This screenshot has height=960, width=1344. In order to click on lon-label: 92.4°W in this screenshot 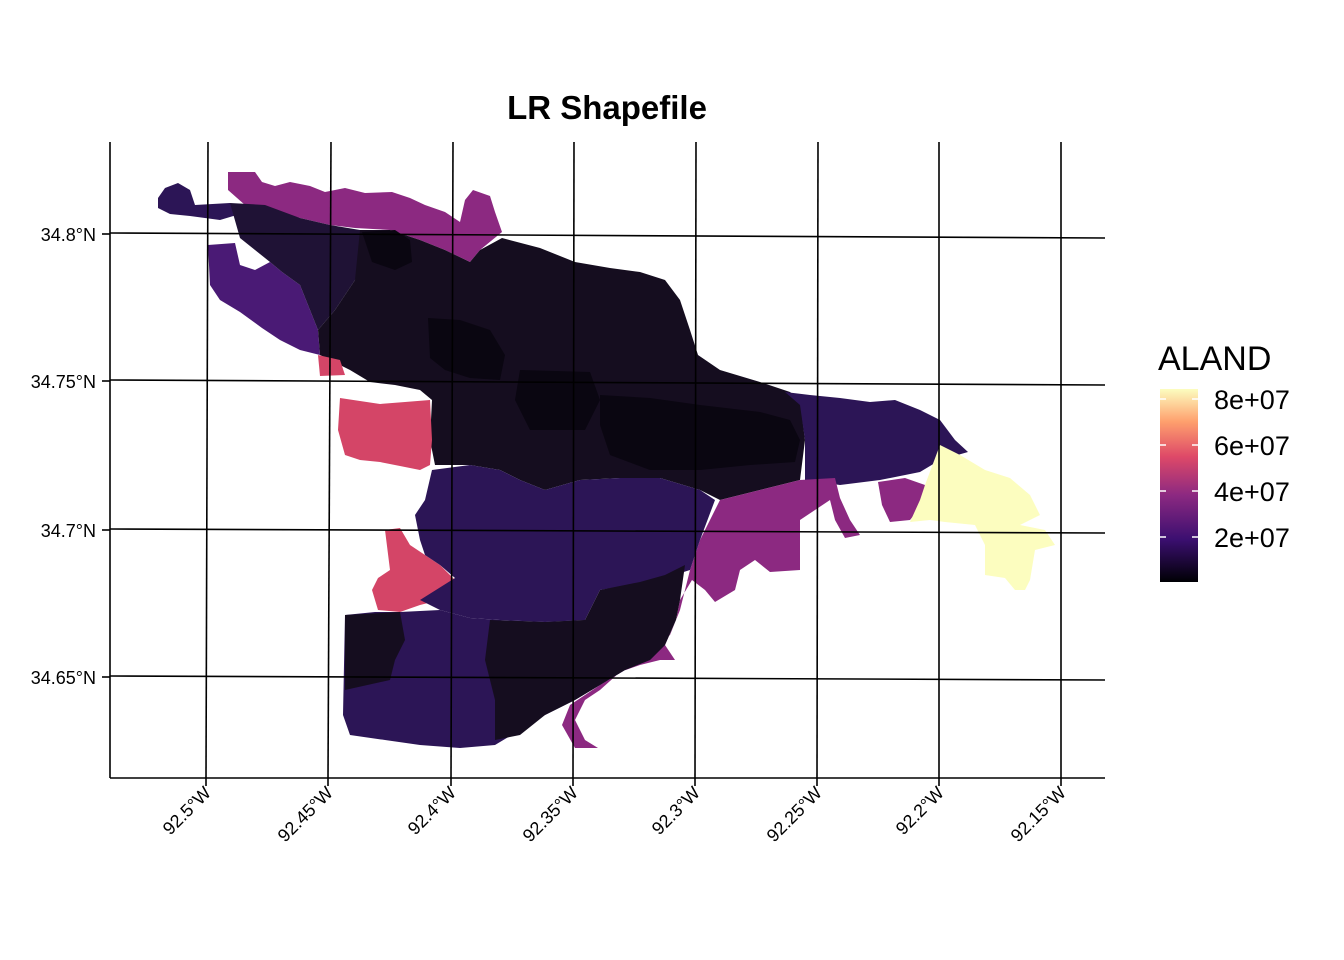, I will do `click(432, 811)`.